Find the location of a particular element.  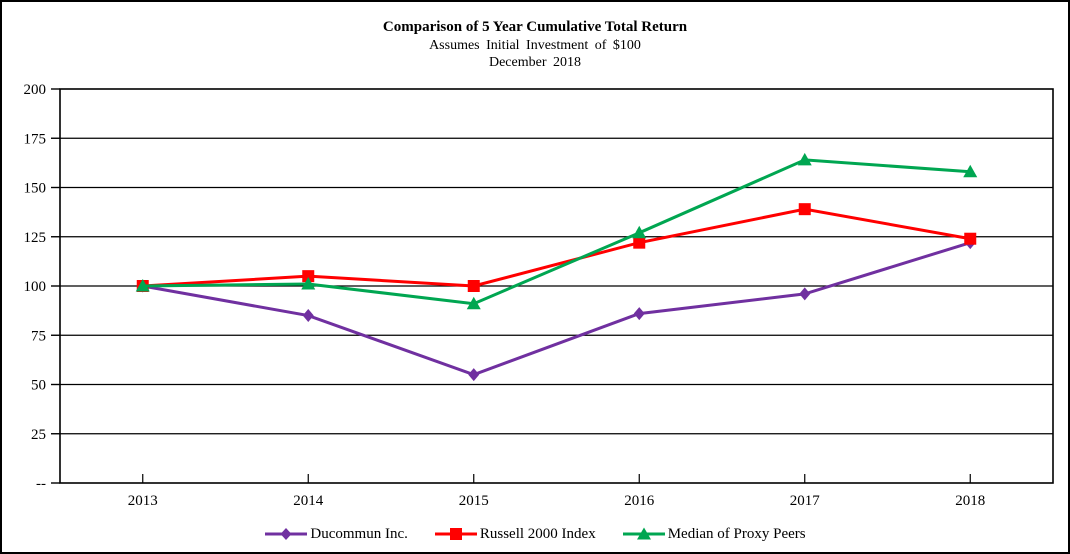

y-axis-label-75: 75 is located at coordinates (38, 336).